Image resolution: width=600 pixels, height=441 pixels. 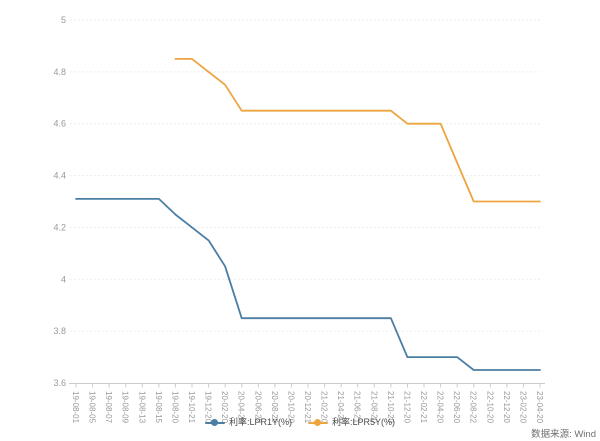 I want to click on lpr5y-series-marker-icon, so click(x=318, y=422).